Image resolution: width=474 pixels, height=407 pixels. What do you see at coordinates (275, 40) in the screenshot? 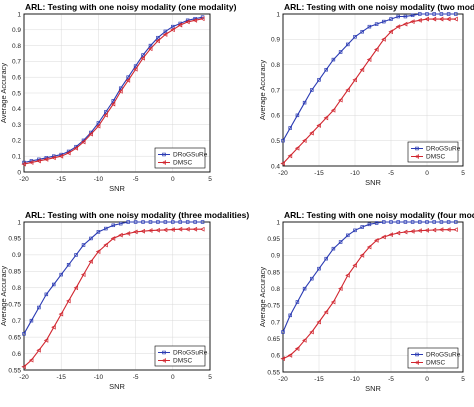
I see `y-tick-label: 0.9` at bounding box center [275, 40].